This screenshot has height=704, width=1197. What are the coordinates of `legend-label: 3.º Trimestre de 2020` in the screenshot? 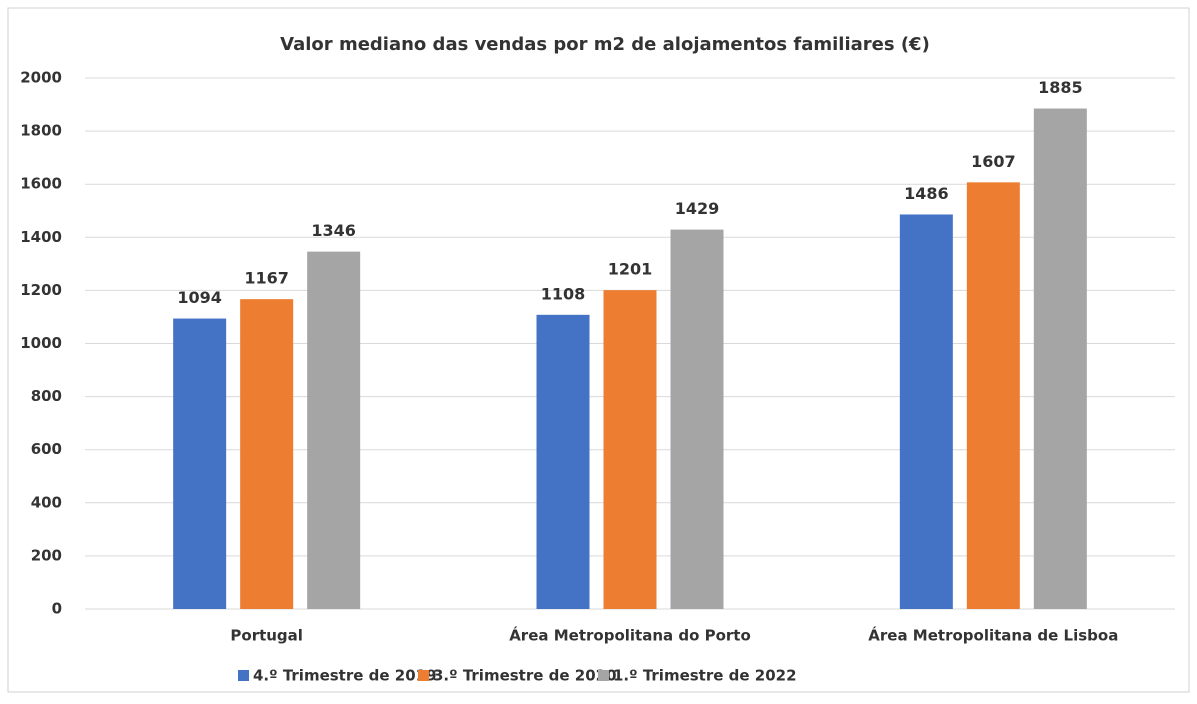 It's located at (525, 676).